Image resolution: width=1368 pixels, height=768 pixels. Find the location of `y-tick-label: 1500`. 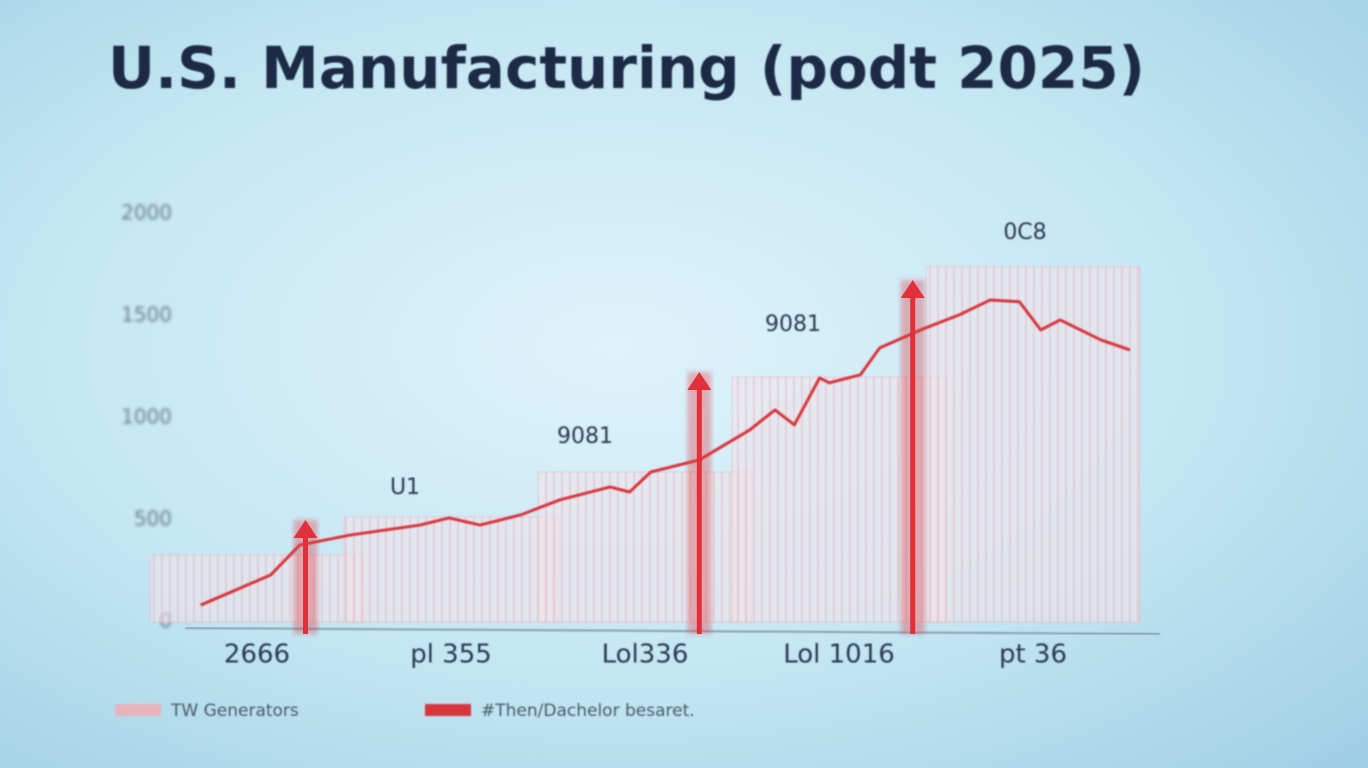

y-tick-label: 1500 is located at coordinates (146, 314).